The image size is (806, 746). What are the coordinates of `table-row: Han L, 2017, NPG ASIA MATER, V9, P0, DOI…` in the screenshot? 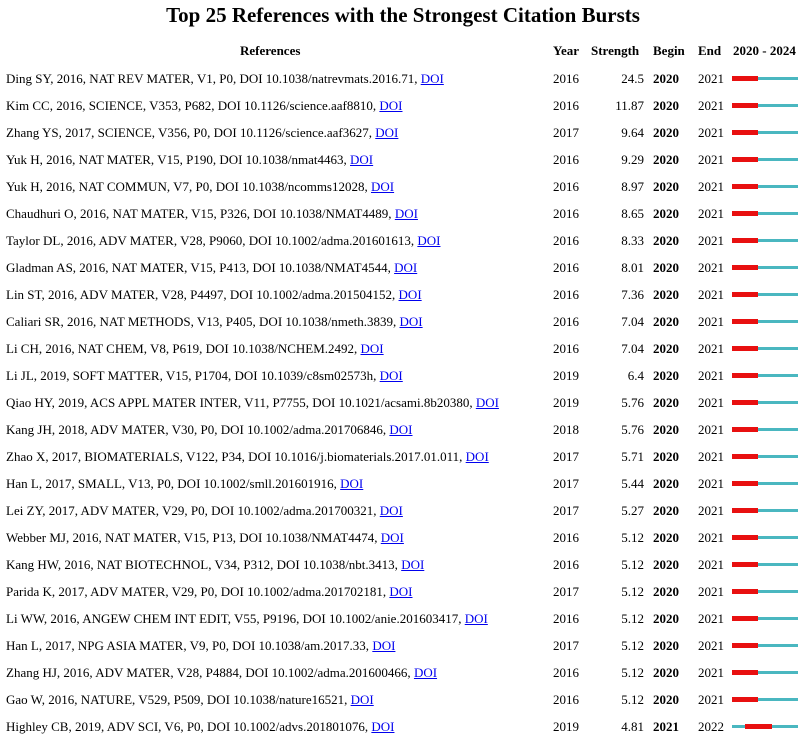 It's located at (403, 651).